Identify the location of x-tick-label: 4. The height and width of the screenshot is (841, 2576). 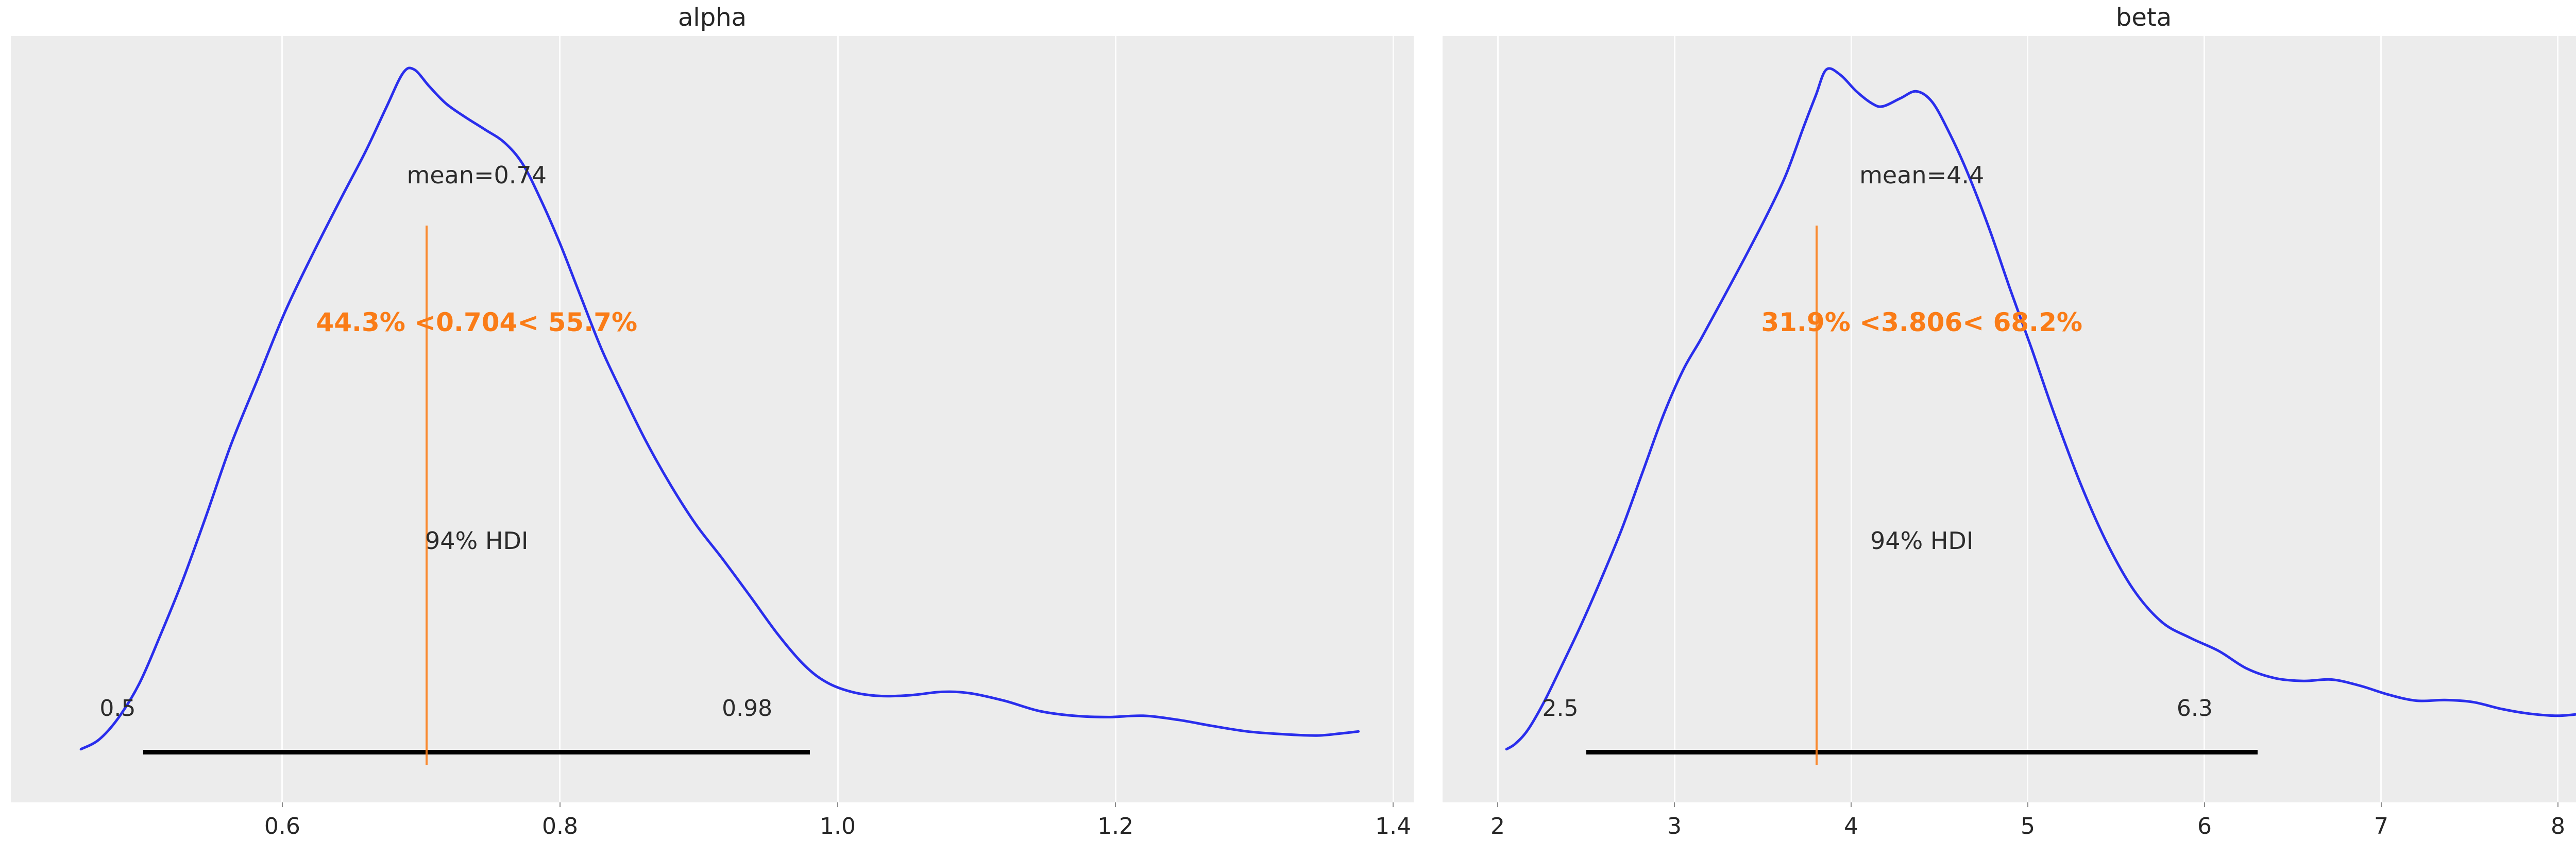
(1851, 826).